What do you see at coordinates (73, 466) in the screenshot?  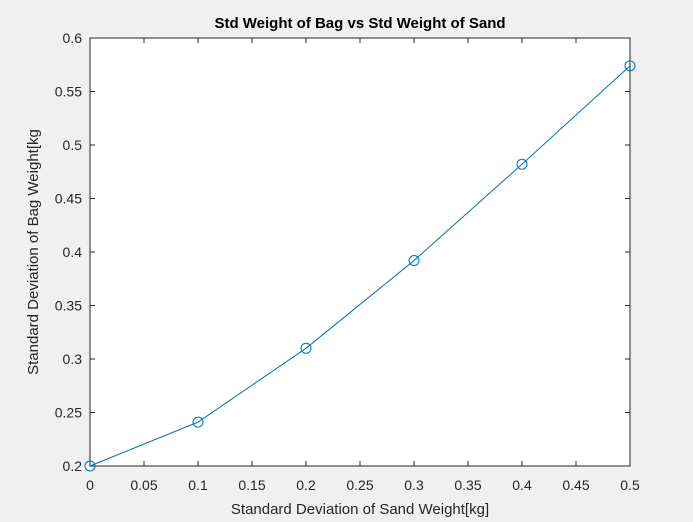 I see `y-tick-label: 0.2` at bounding box center [73, 466].